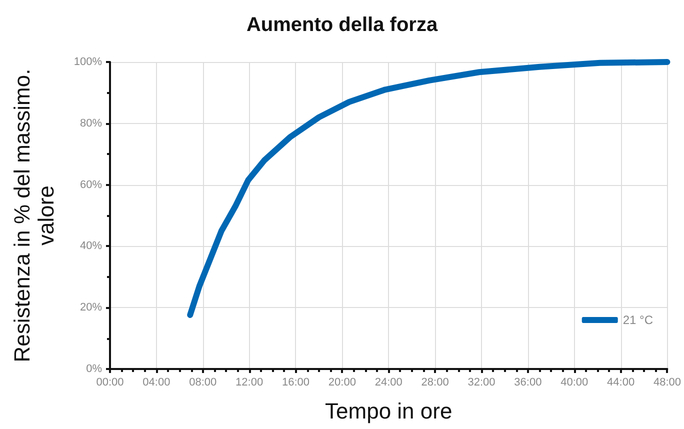 This screenshot has height=429, width=684. What do you see at coordinates (388, 411) in the screenshot?
I see `x-axis-title: Tempo in ore` at bounding box center [388, 411].